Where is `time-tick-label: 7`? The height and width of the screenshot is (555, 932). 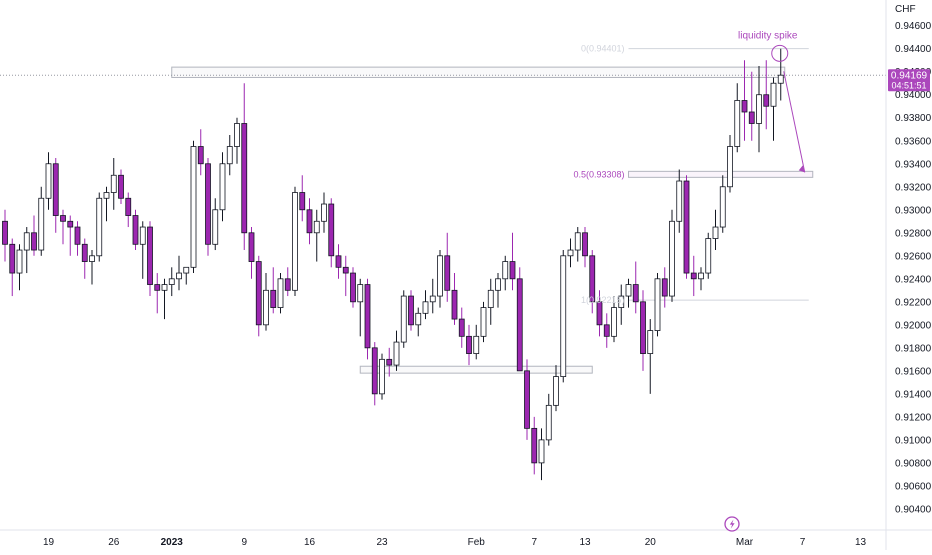
time-tick-label: 7 is located at coordinates (803, 542).